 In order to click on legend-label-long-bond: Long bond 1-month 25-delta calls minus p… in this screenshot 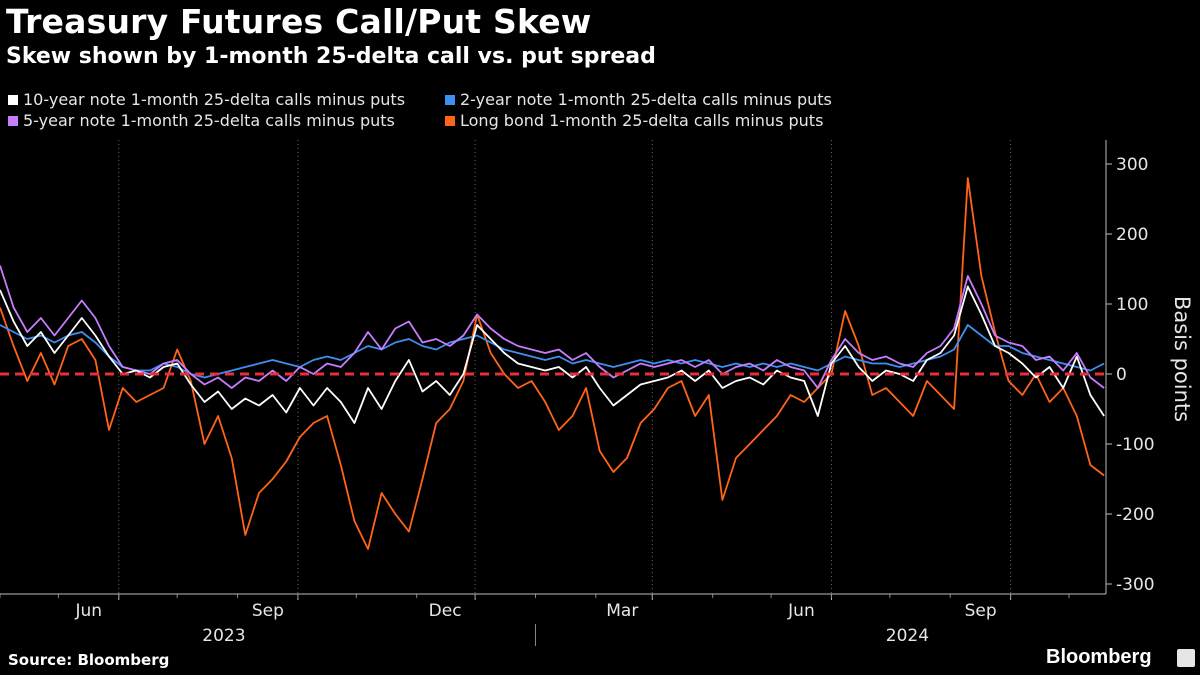, I will do `click(642, 120)`.